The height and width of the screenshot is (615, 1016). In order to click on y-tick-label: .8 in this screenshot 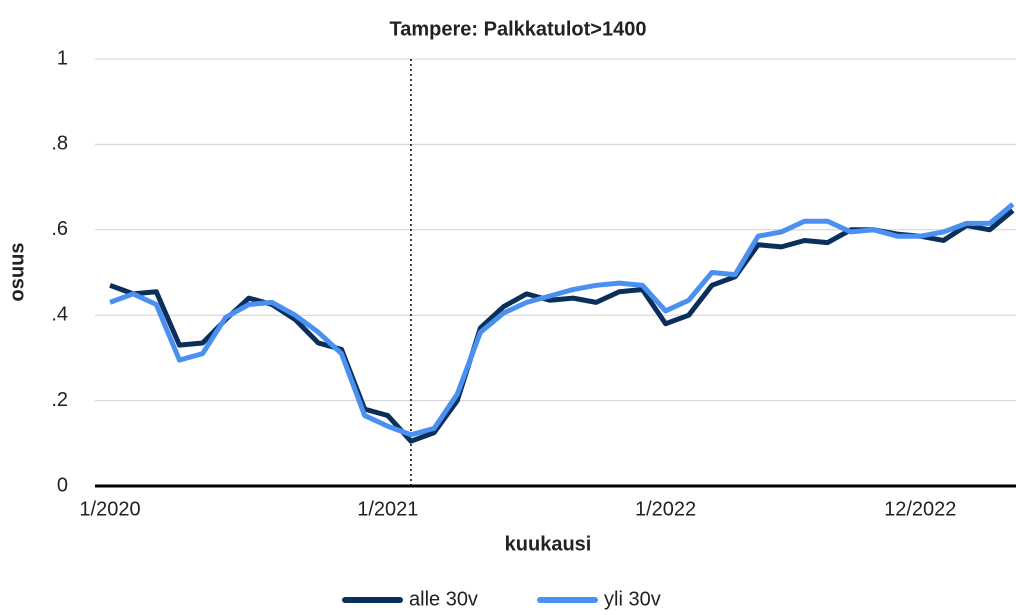, I will do `click(59, 144)`.